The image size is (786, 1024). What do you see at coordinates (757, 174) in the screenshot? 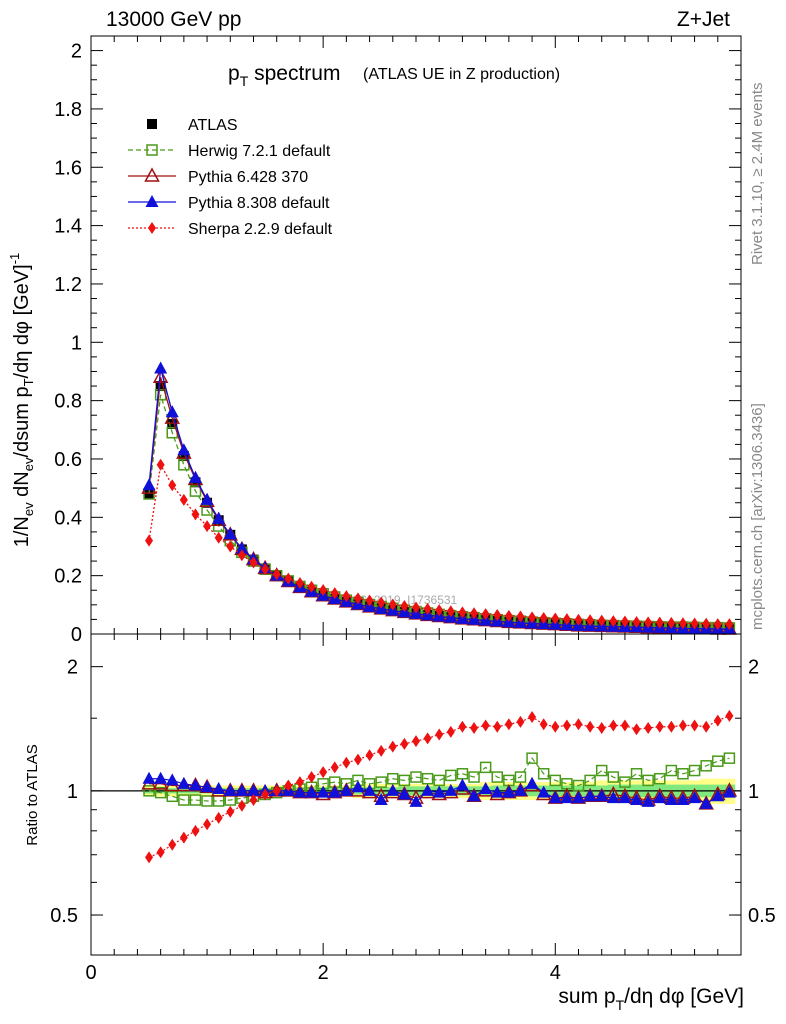
I see `rivet-label: Rivet 3.1.10, ≥ 2.4M events` at bounding box center [757, 174].